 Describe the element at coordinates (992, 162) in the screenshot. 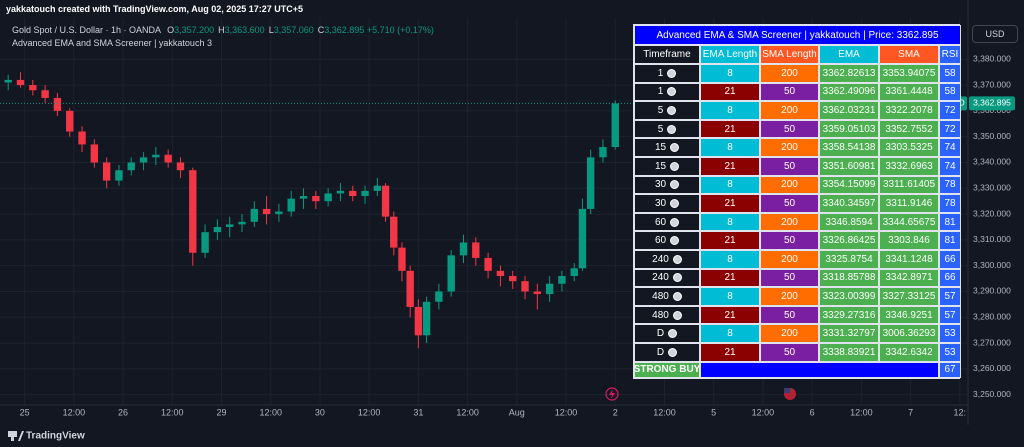

I see `y-tick-label: 3,340.000` at that location.